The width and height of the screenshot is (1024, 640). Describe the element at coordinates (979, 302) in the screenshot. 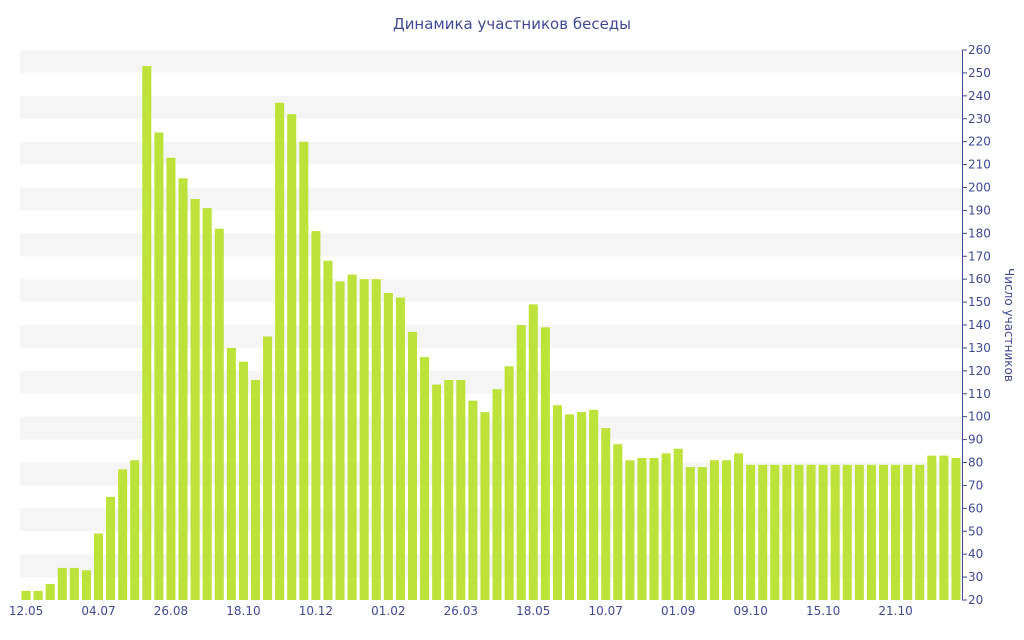

I see `y-tick-label: 150` at that location.